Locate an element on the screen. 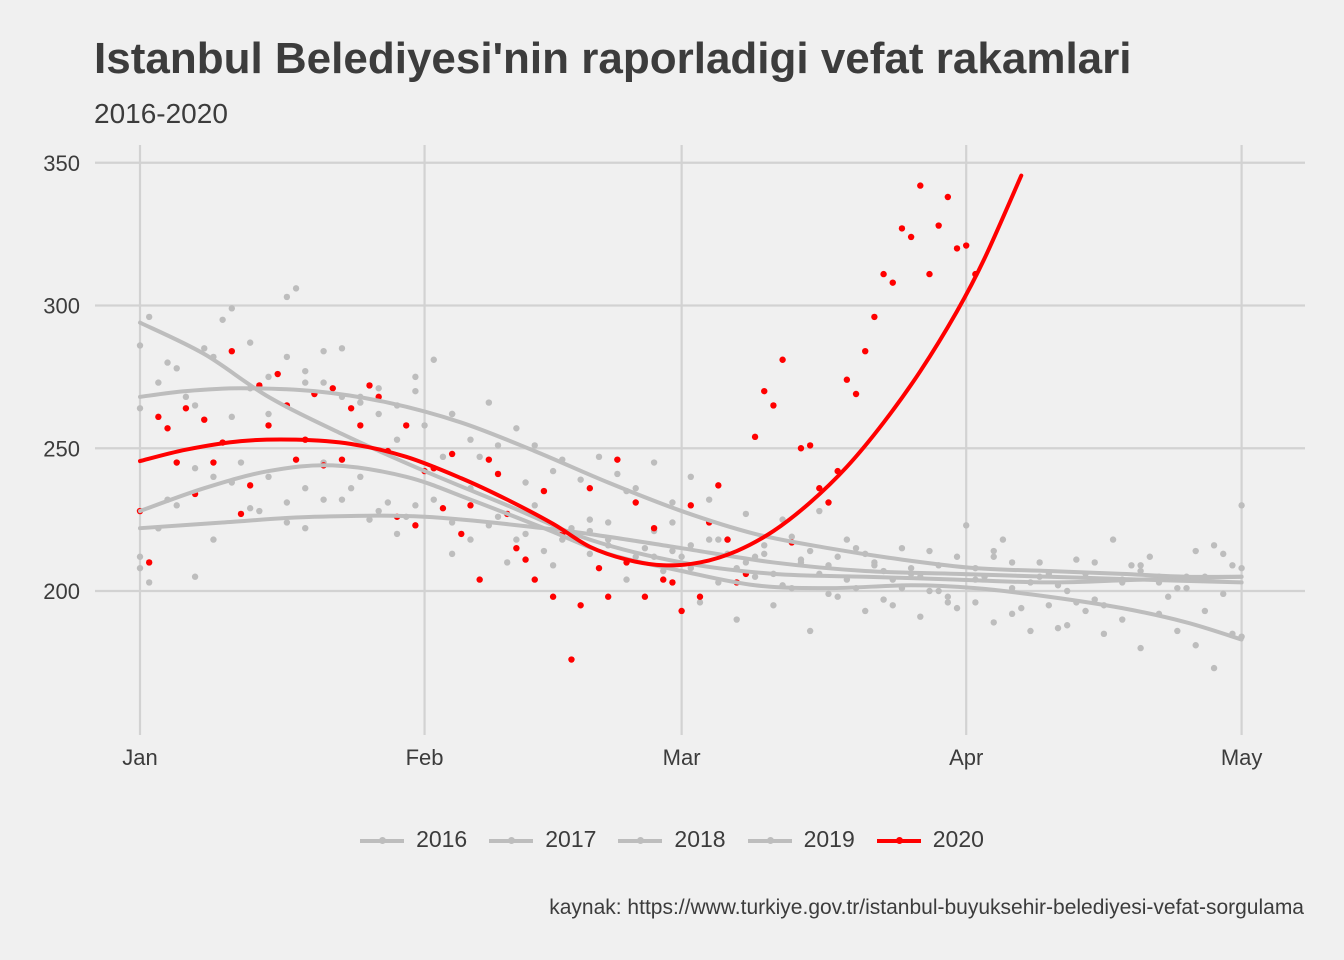  x-tick-label: Apr is located at coordinates (966, 757).